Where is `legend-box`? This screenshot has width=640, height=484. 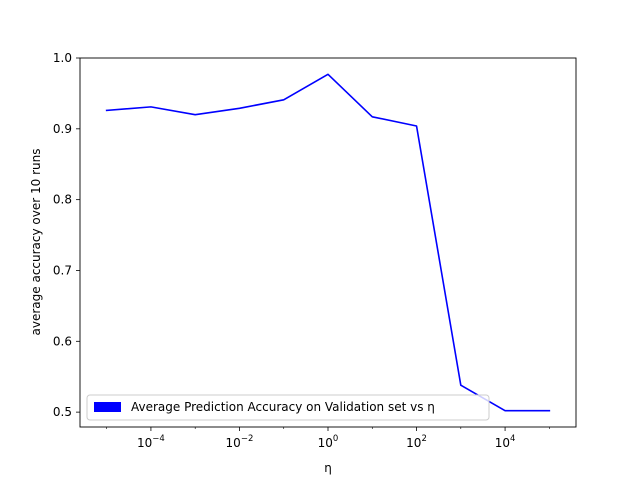 legend-box is located at coordinates (288, 407).